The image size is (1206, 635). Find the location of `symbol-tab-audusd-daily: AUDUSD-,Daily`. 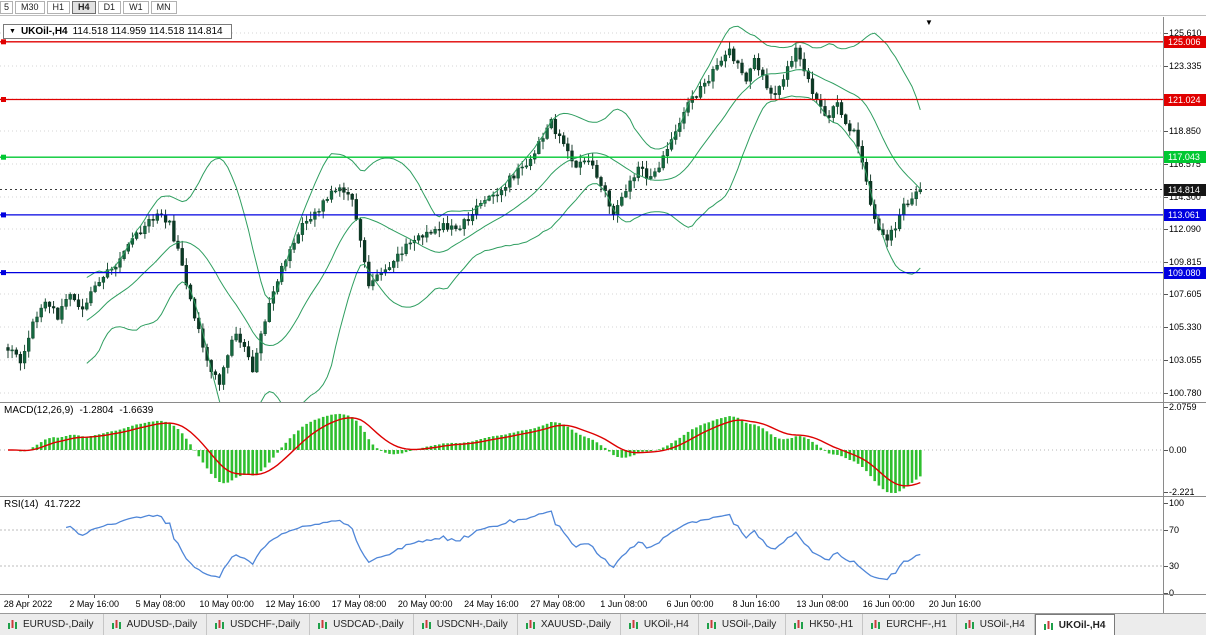

symbol-tab-audusd-daily: AUDUSD-,Daily is located at coordinates (156, 624).